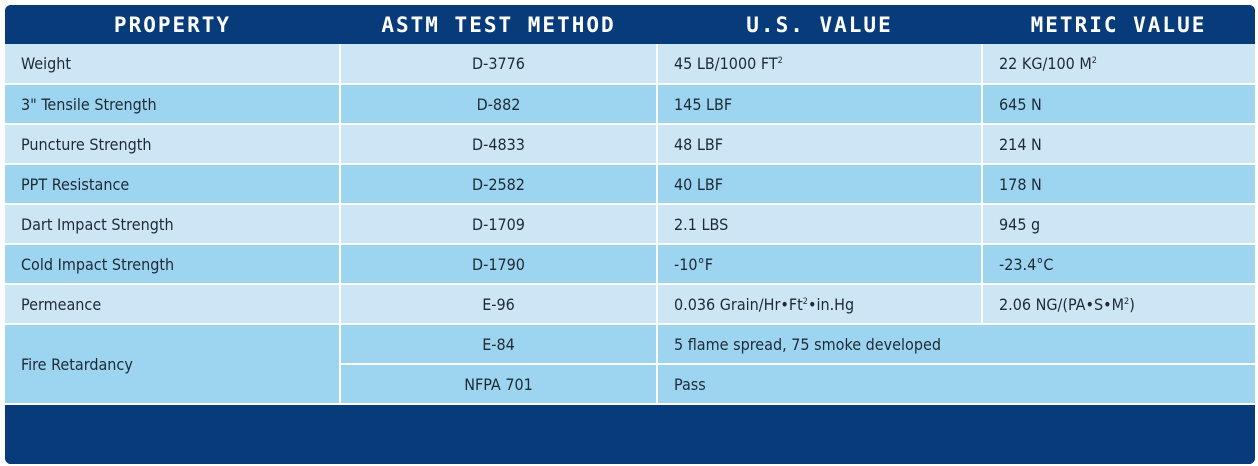 This screenshot has width=1258, height=466. Describe the element at coordinates (498, 264) in the screenshot. I see `method-cell: D-1790` at that location.